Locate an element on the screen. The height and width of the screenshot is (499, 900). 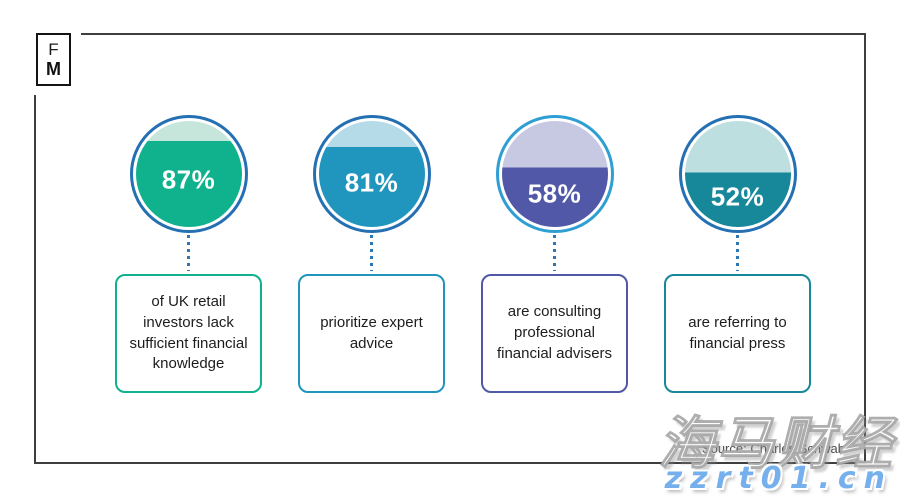
percentage-value: 87% is located at coordinates (188, 179).